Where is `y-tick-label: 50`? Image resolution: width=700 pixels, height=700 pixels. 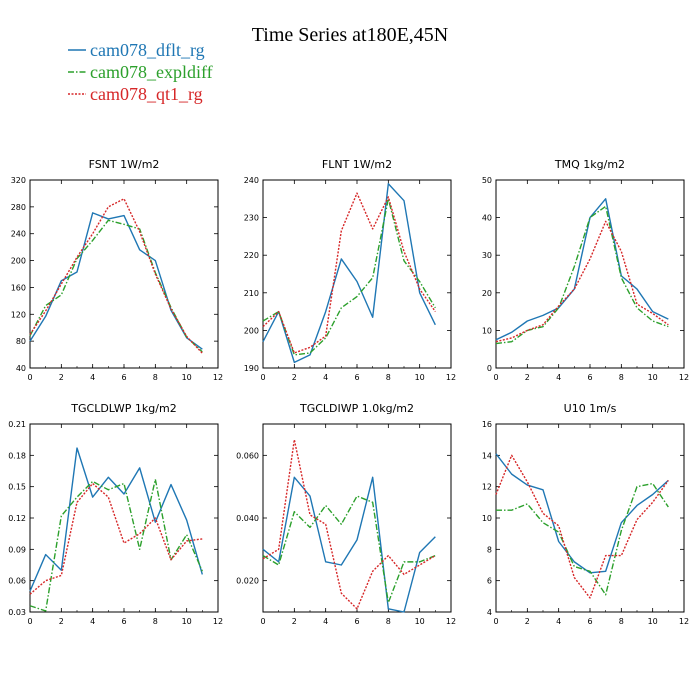 y-tick-label: 50 is located at coordinates (487, 180).